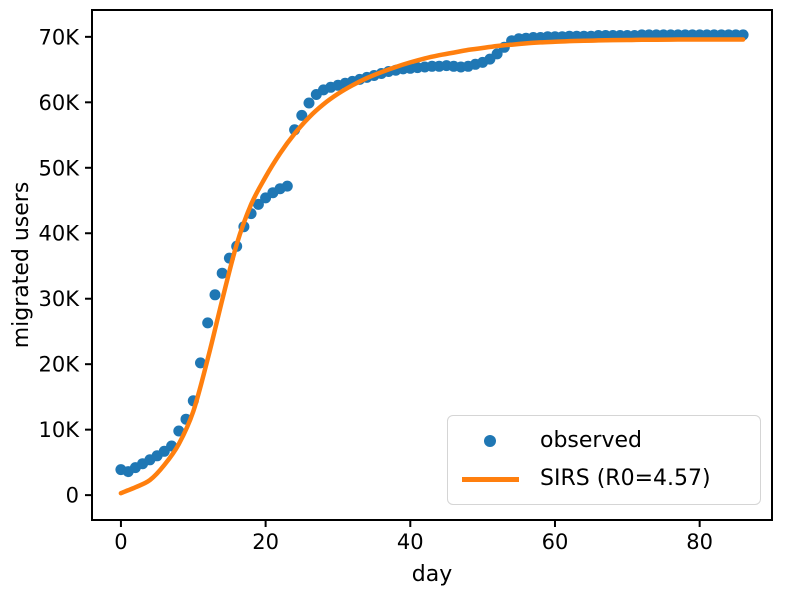 Image resolution: width=786 pixels, height=596 pixels. I want to click on y-tick-label: 70K, so click(60, 37).